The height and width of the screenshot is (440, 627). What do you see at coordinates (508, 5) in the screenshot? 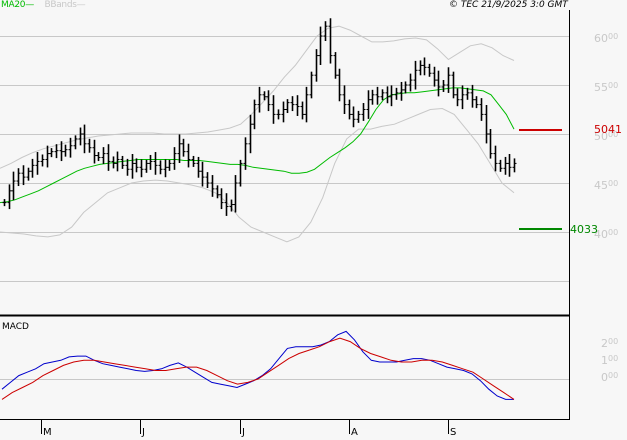
I see `copyright-timestamp: © TEC 21/9/2025 3:0 GMT` at bounding box center [508, 5].